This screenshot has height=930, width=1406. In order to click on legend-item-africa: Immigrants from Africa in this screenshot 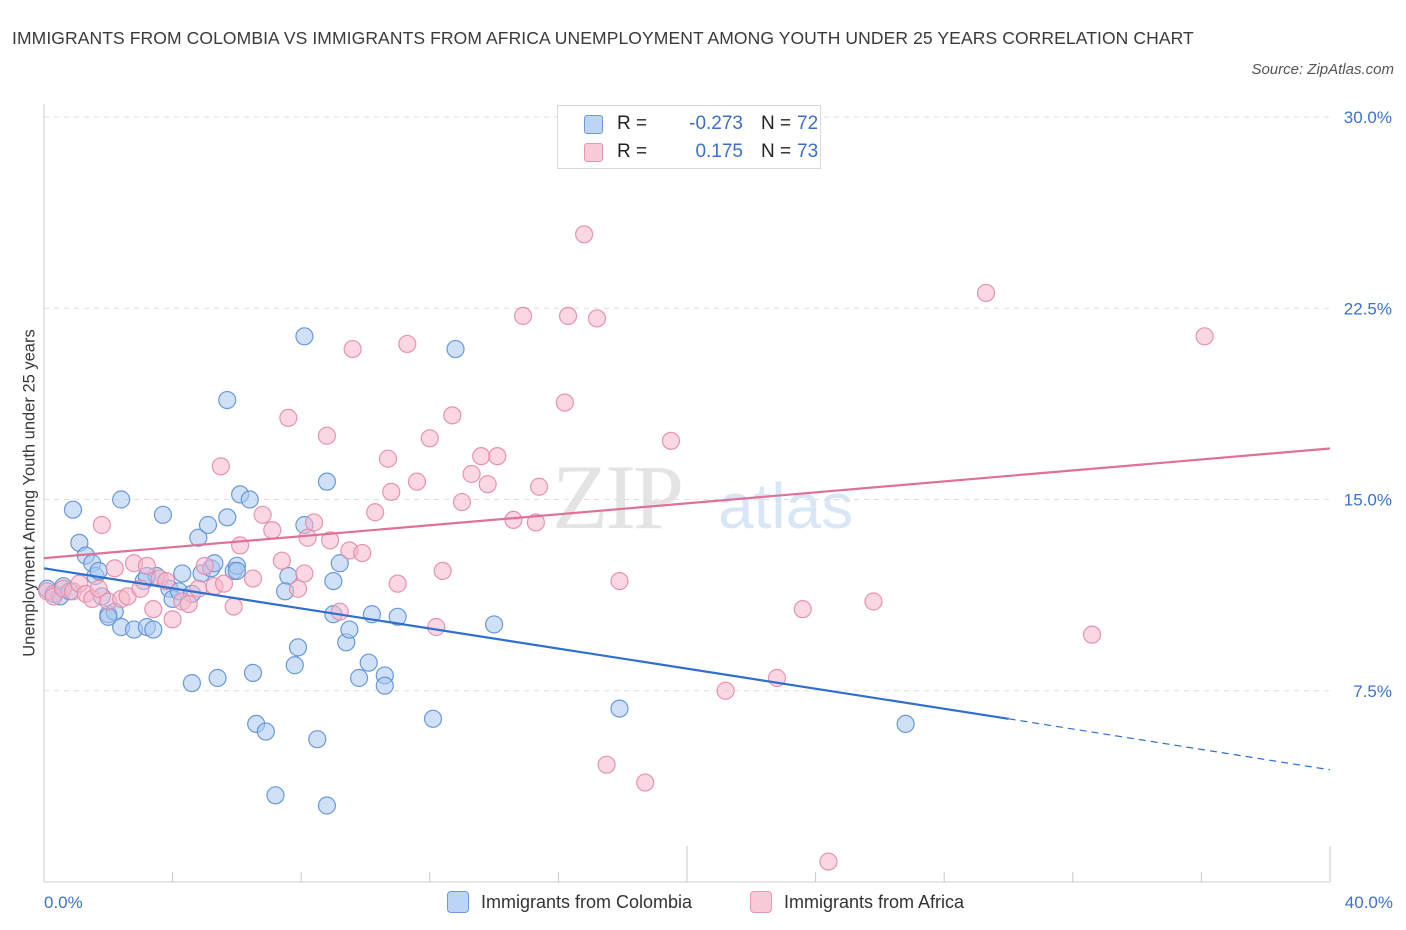, I will do `click(857, 902)`.